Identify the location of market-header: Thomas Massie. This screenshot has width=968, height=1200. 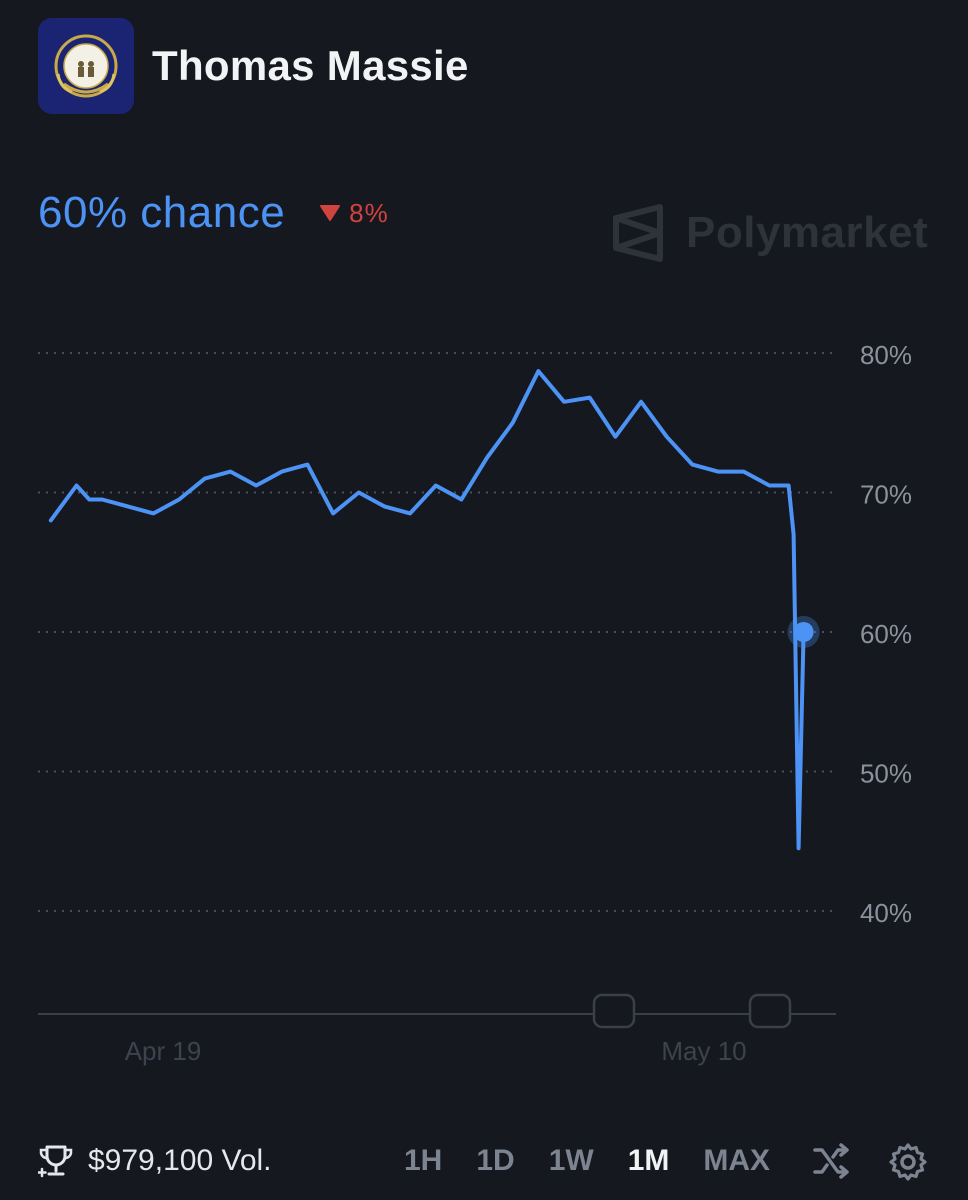
(253, 66).